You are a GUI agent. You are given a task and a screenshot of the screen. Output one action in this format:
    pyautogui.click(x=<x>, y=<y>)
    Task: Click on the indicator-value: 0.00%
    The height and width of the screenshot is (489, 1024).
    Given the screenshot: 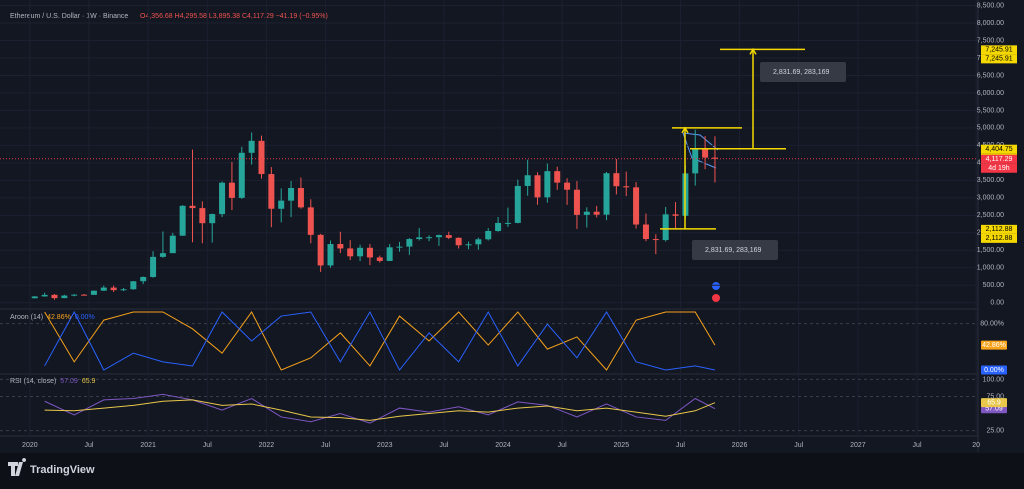 What is the action you would take?
    pyautogui.click(x=85, y=317)
    